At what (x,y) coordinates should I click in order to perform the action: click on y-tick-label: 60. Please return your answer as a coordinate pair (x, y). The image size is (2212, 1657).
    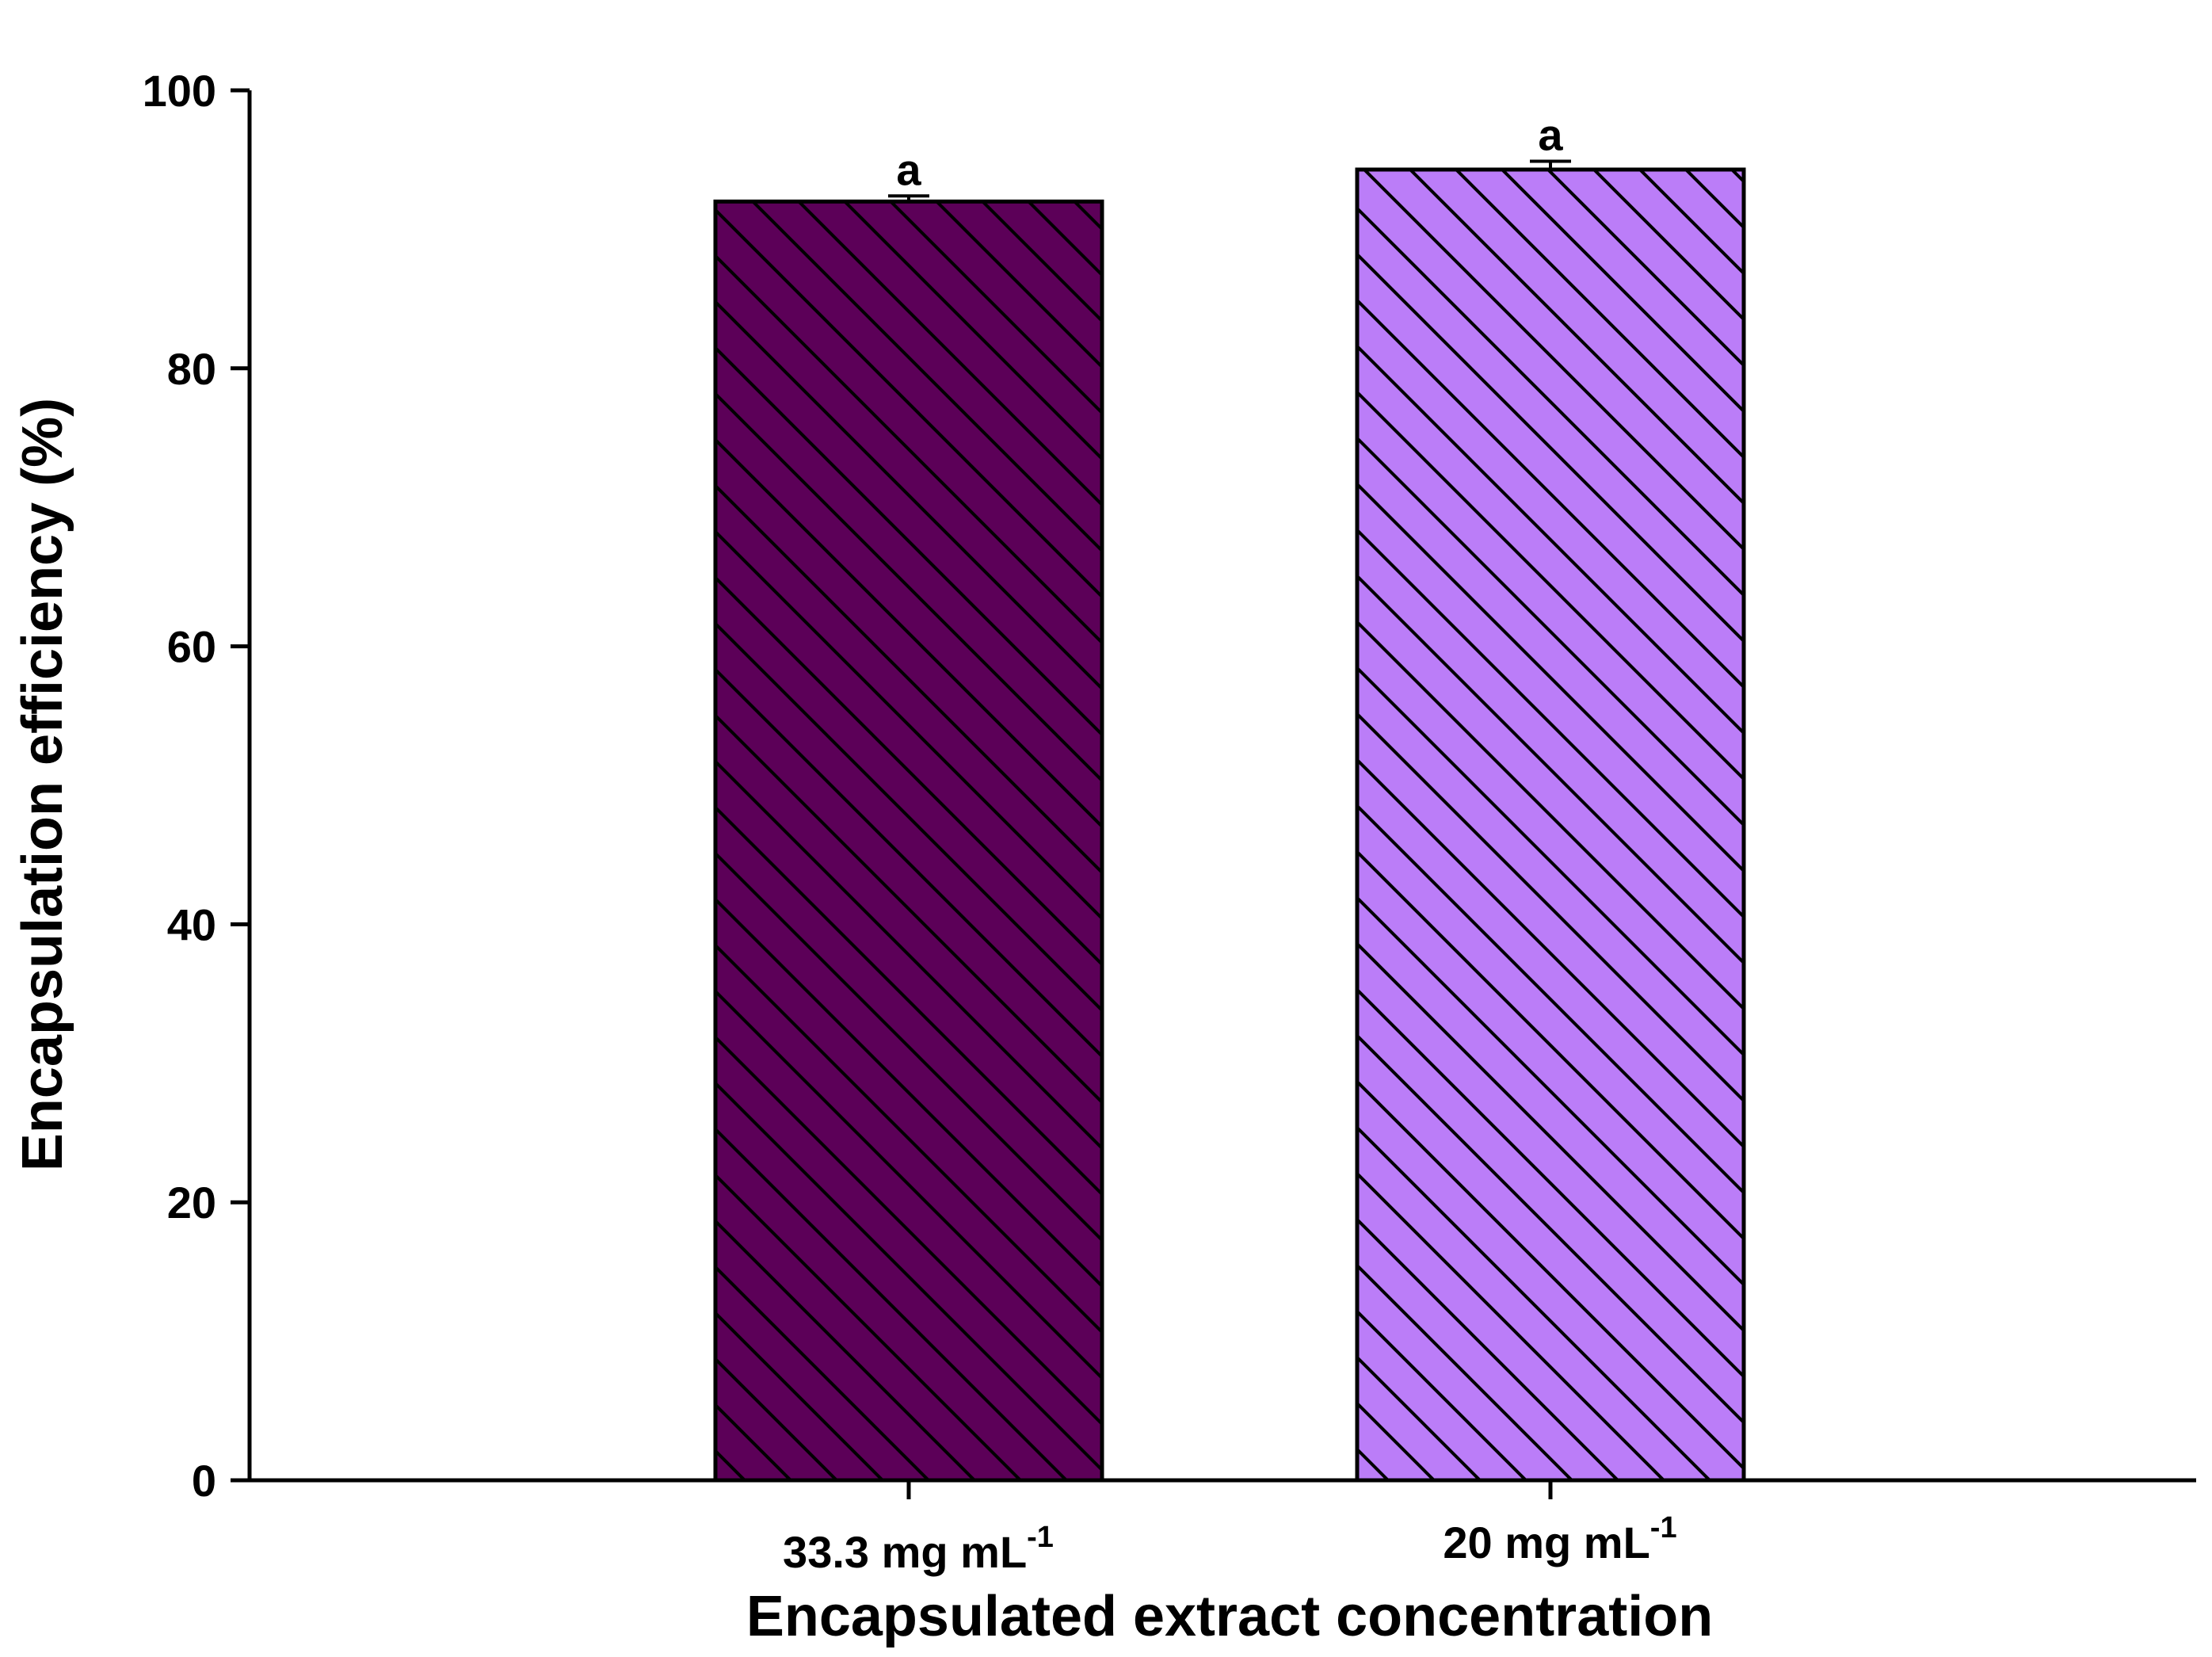
    Looking at the image, I should click on (191, 647).